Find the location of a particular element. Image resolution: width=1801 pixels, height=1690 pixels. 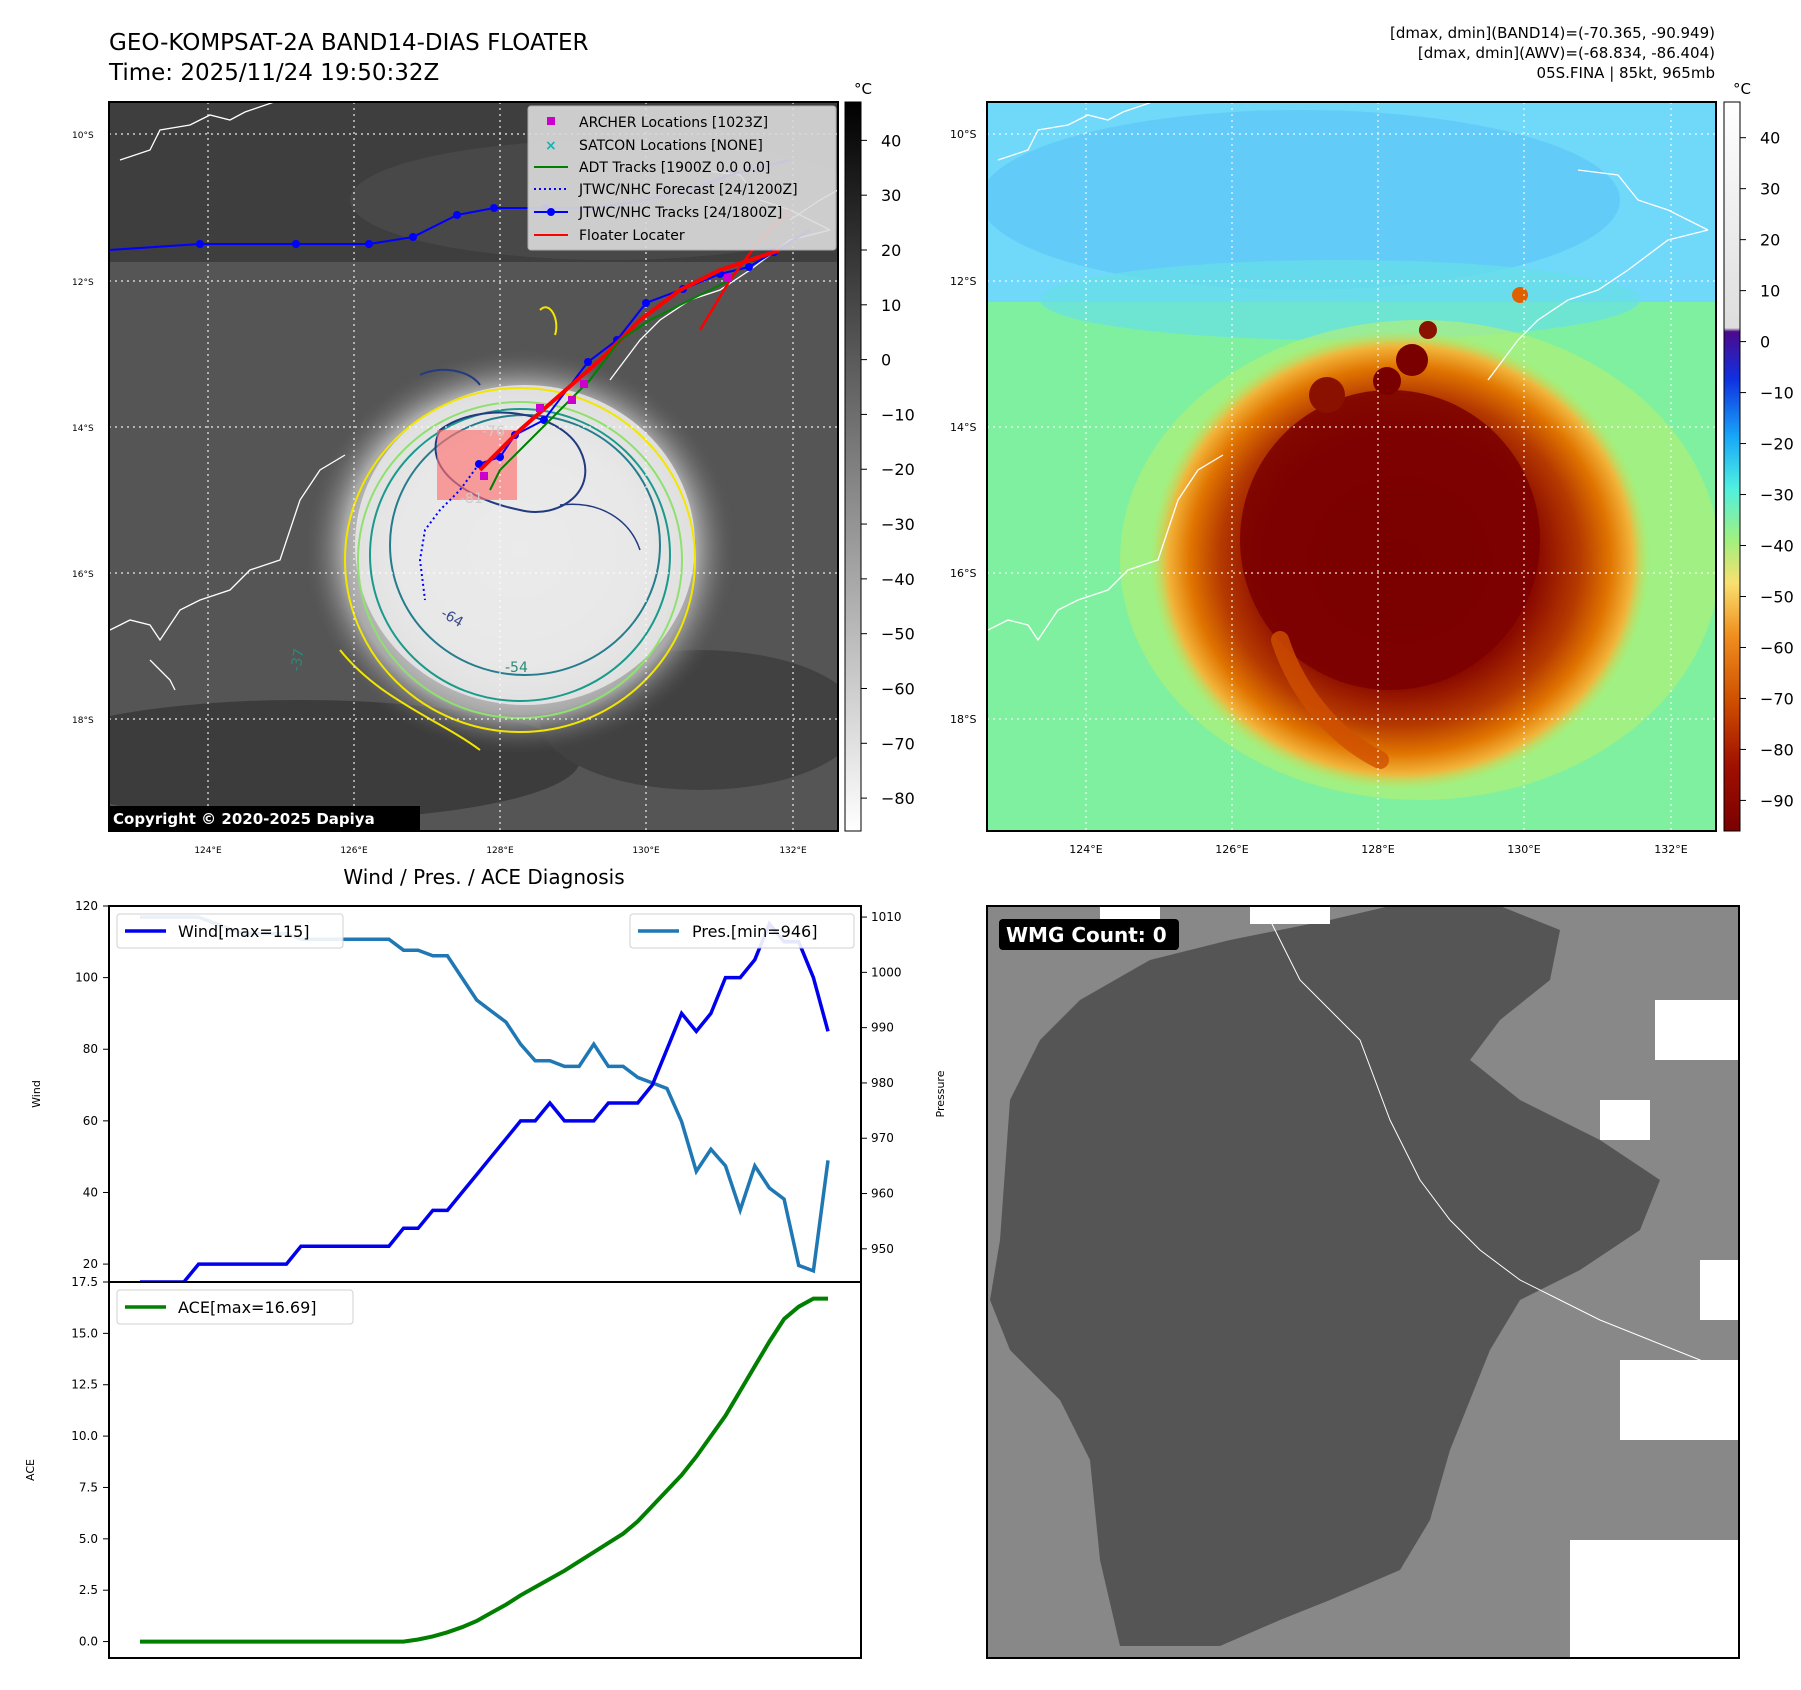

colorbar-left-tick-label: 10 is located at coordinates (891, 305).